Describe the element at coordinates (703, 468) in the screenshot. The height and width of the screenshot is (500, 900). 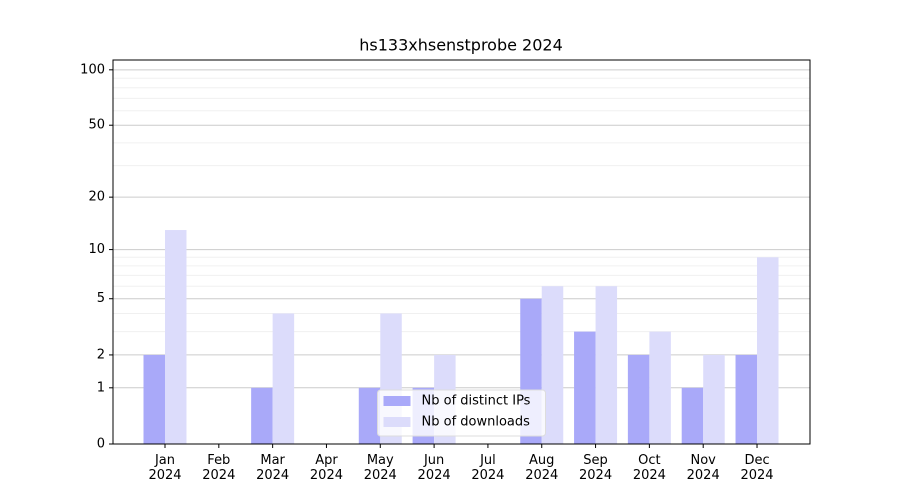
I see `x-tick-label: Nov 2024` at that location.